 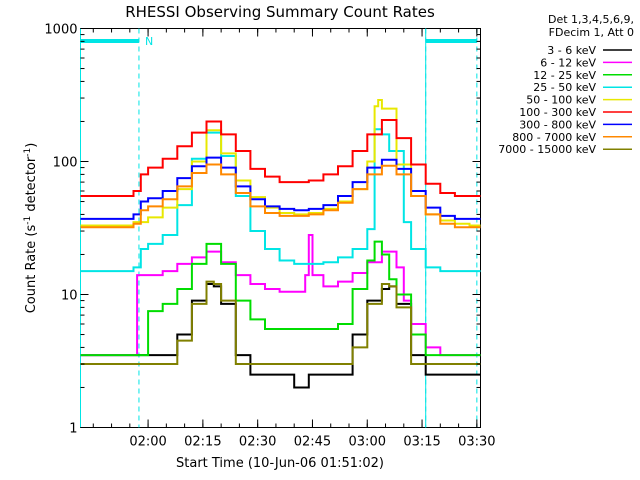 I want to click on legend-label: 6 - 12 keV, so click(x=568, y=62).